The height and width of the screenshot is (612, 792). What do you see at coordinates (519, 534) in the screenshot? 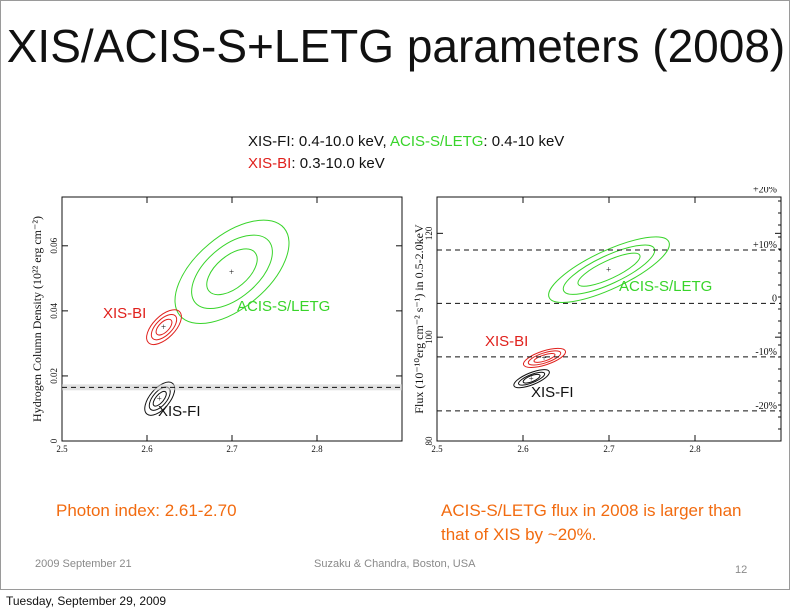
I see `flux-caption-line-2: that of XIS by ~20%.` at bounding box center [519, 534].